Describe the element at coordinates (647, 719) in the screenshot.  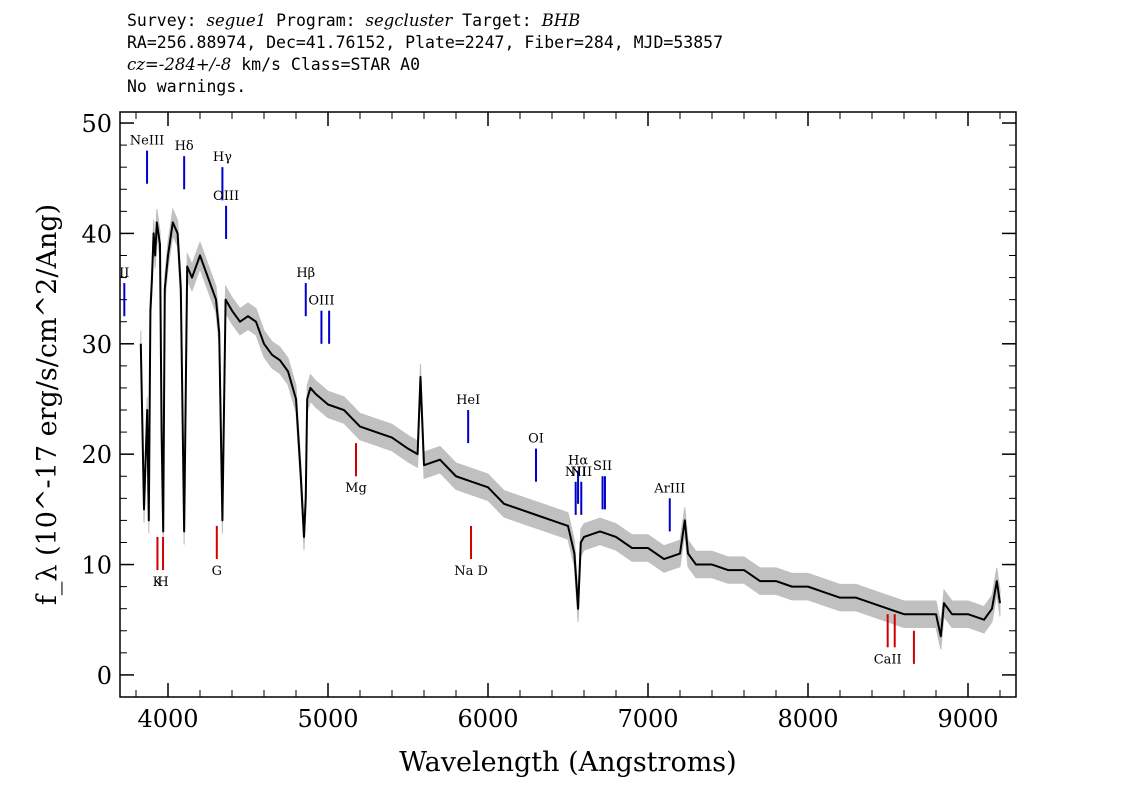
I see `x-tick-label: 7000` at that location.